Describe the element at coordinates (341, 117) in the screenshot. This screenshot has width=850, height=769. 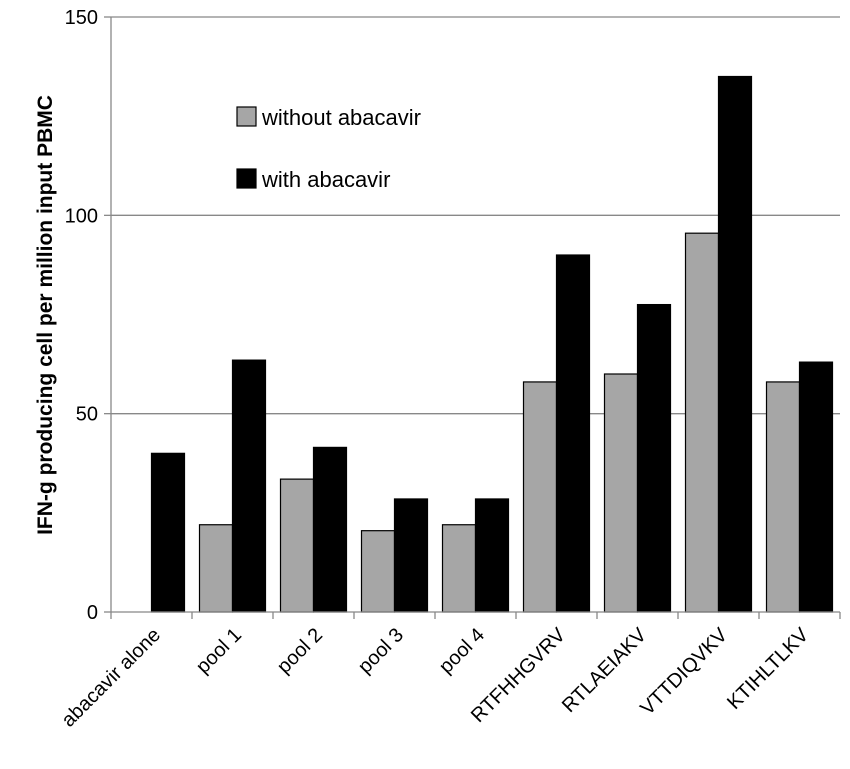
I see `legend-label: without abacavir` at that location.